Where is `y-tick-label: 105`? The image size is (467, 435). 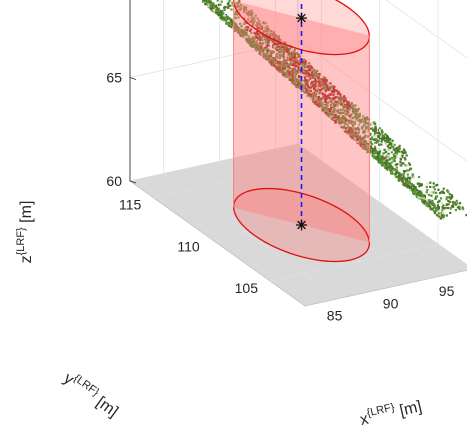
y-tick-label: 105 is located at coordinates (247, 288).